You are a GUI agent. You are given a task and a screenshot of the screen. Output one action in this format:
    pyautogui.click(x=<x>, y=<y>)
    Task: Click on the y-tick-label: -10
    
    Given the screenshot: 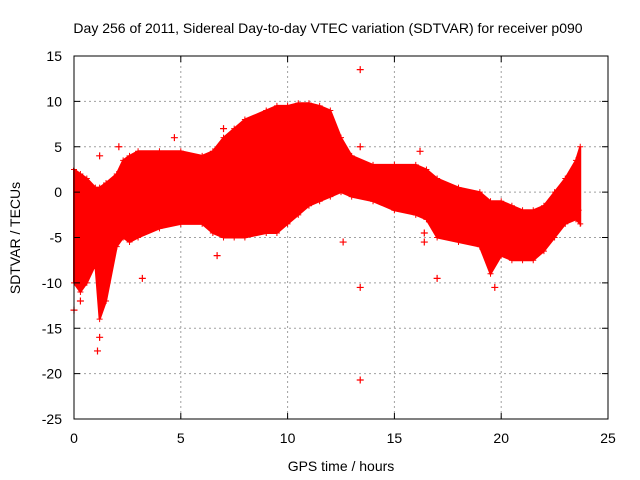 What is the action you would take?
    pyautogui.click(x=52, y=283)
    